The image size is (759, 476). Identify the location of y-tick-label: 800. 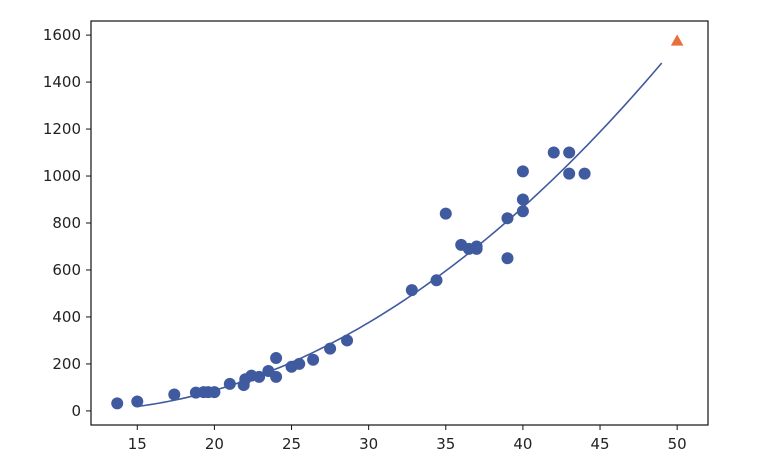
(66, 223).